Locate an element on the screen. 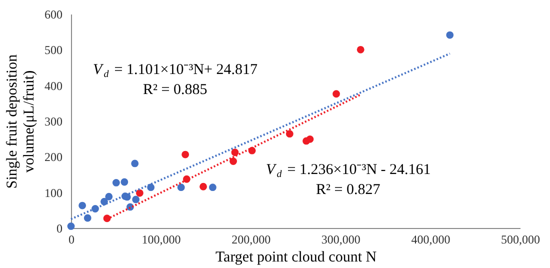 This screenshot has height=268, width=550. x-tick-label: 200,000 is located at coordinates (251, 239).